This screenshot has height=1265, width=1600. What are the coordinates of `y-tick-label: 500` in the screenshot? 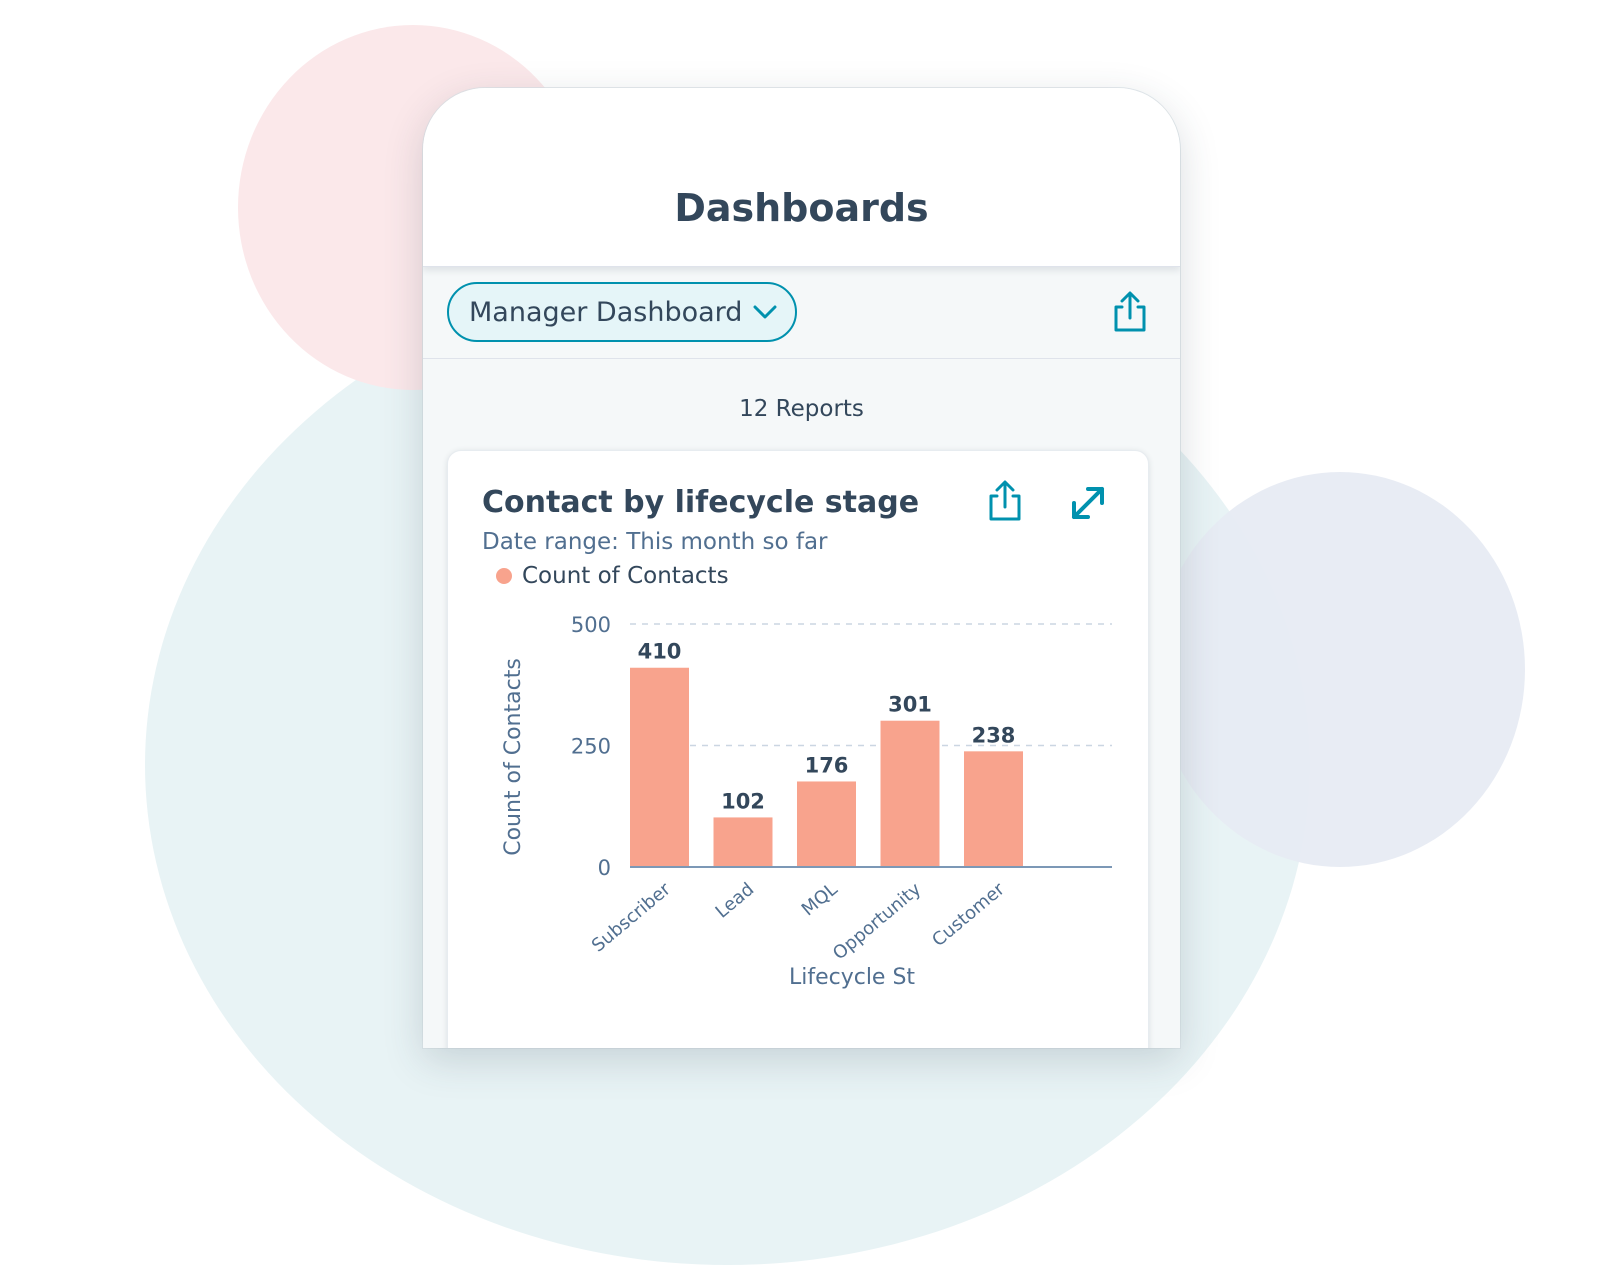 It's located at (591, 625).